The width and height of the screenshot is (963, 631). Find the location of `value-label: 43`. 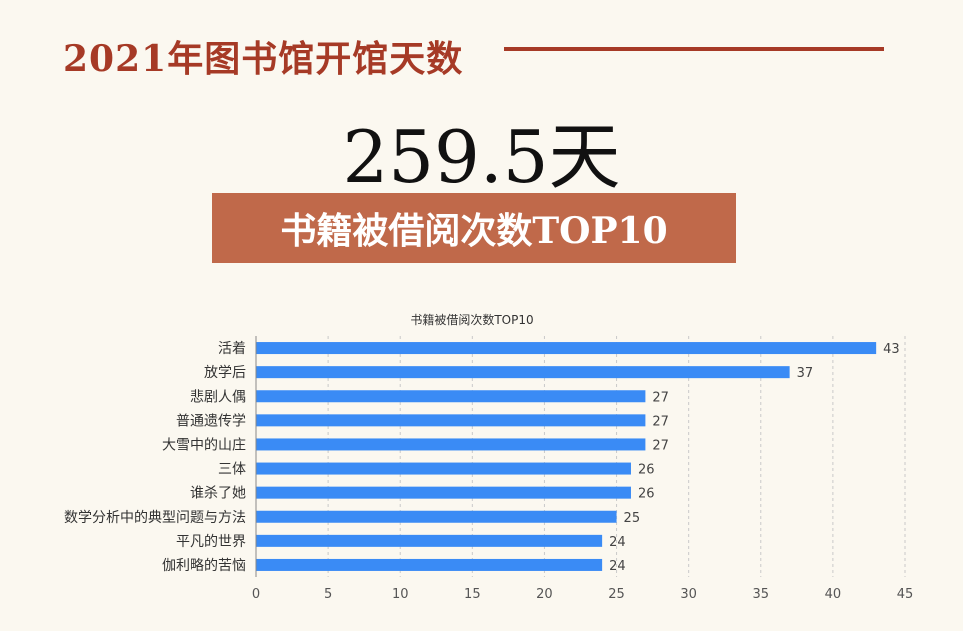

value-label: 43 is located at coordinates (891, 349).